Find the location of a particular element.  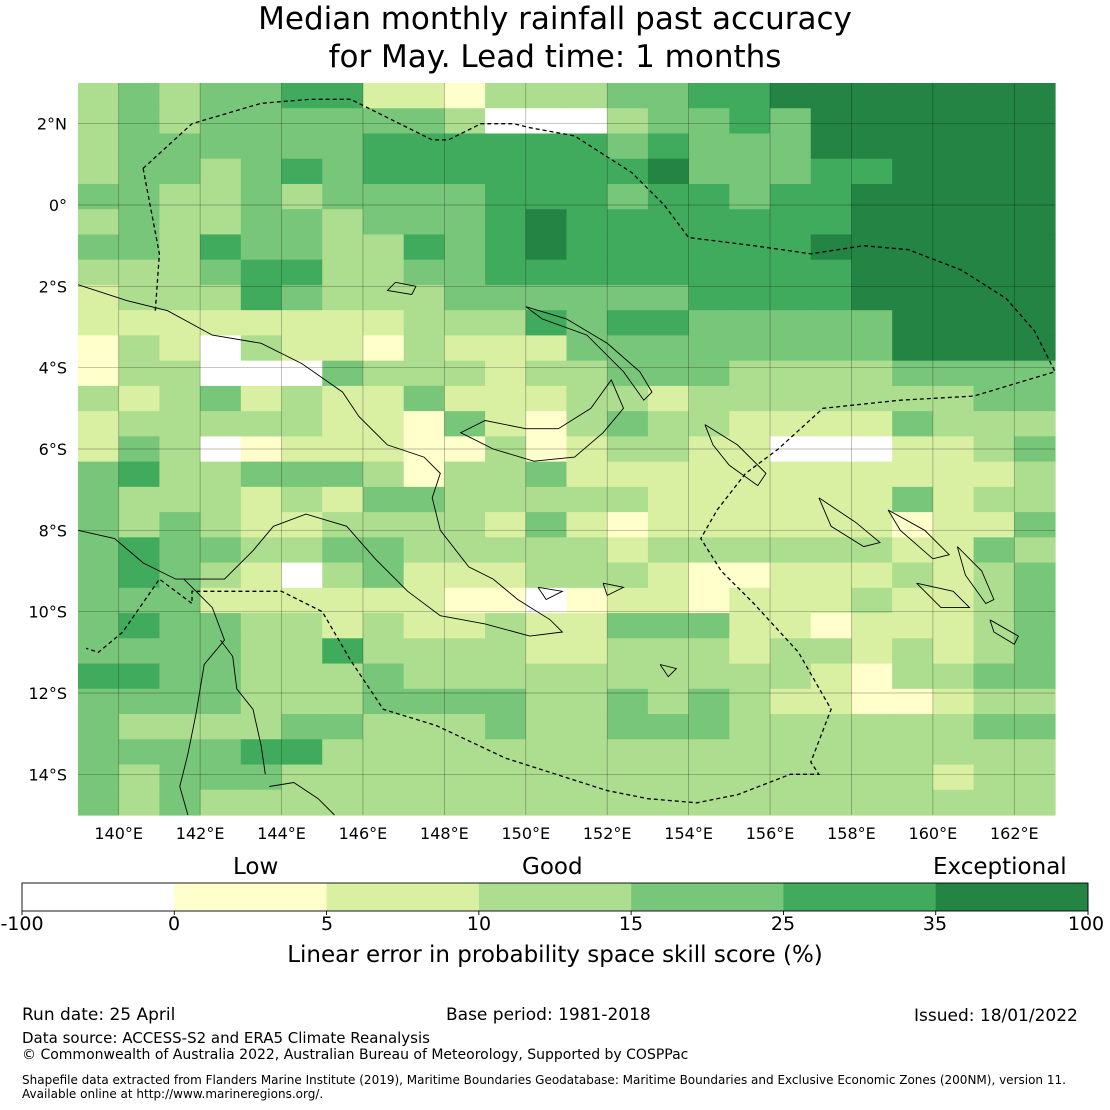

lon-tick-label: 148°E is located at coordinates (444, 833).